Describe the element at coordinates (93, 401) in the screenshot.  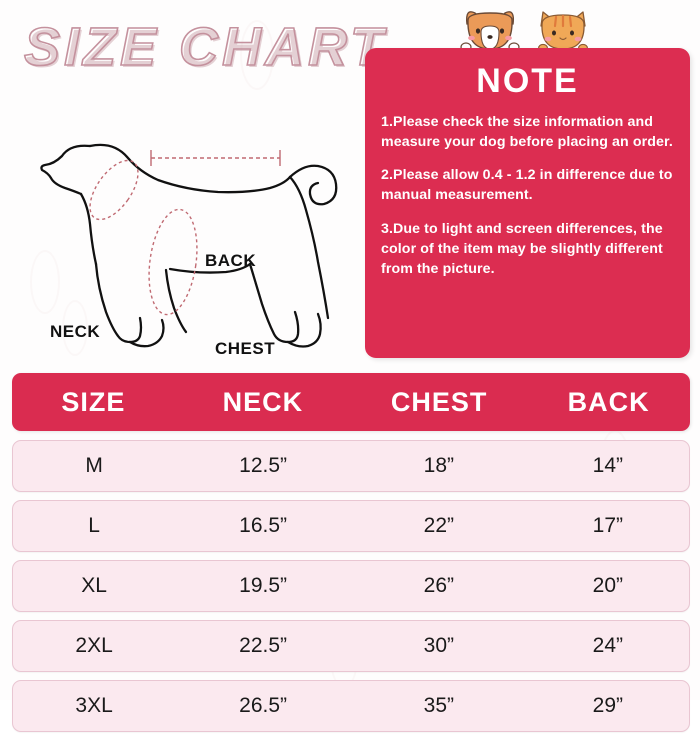
I see `column-header-size: SIZE` at that location.